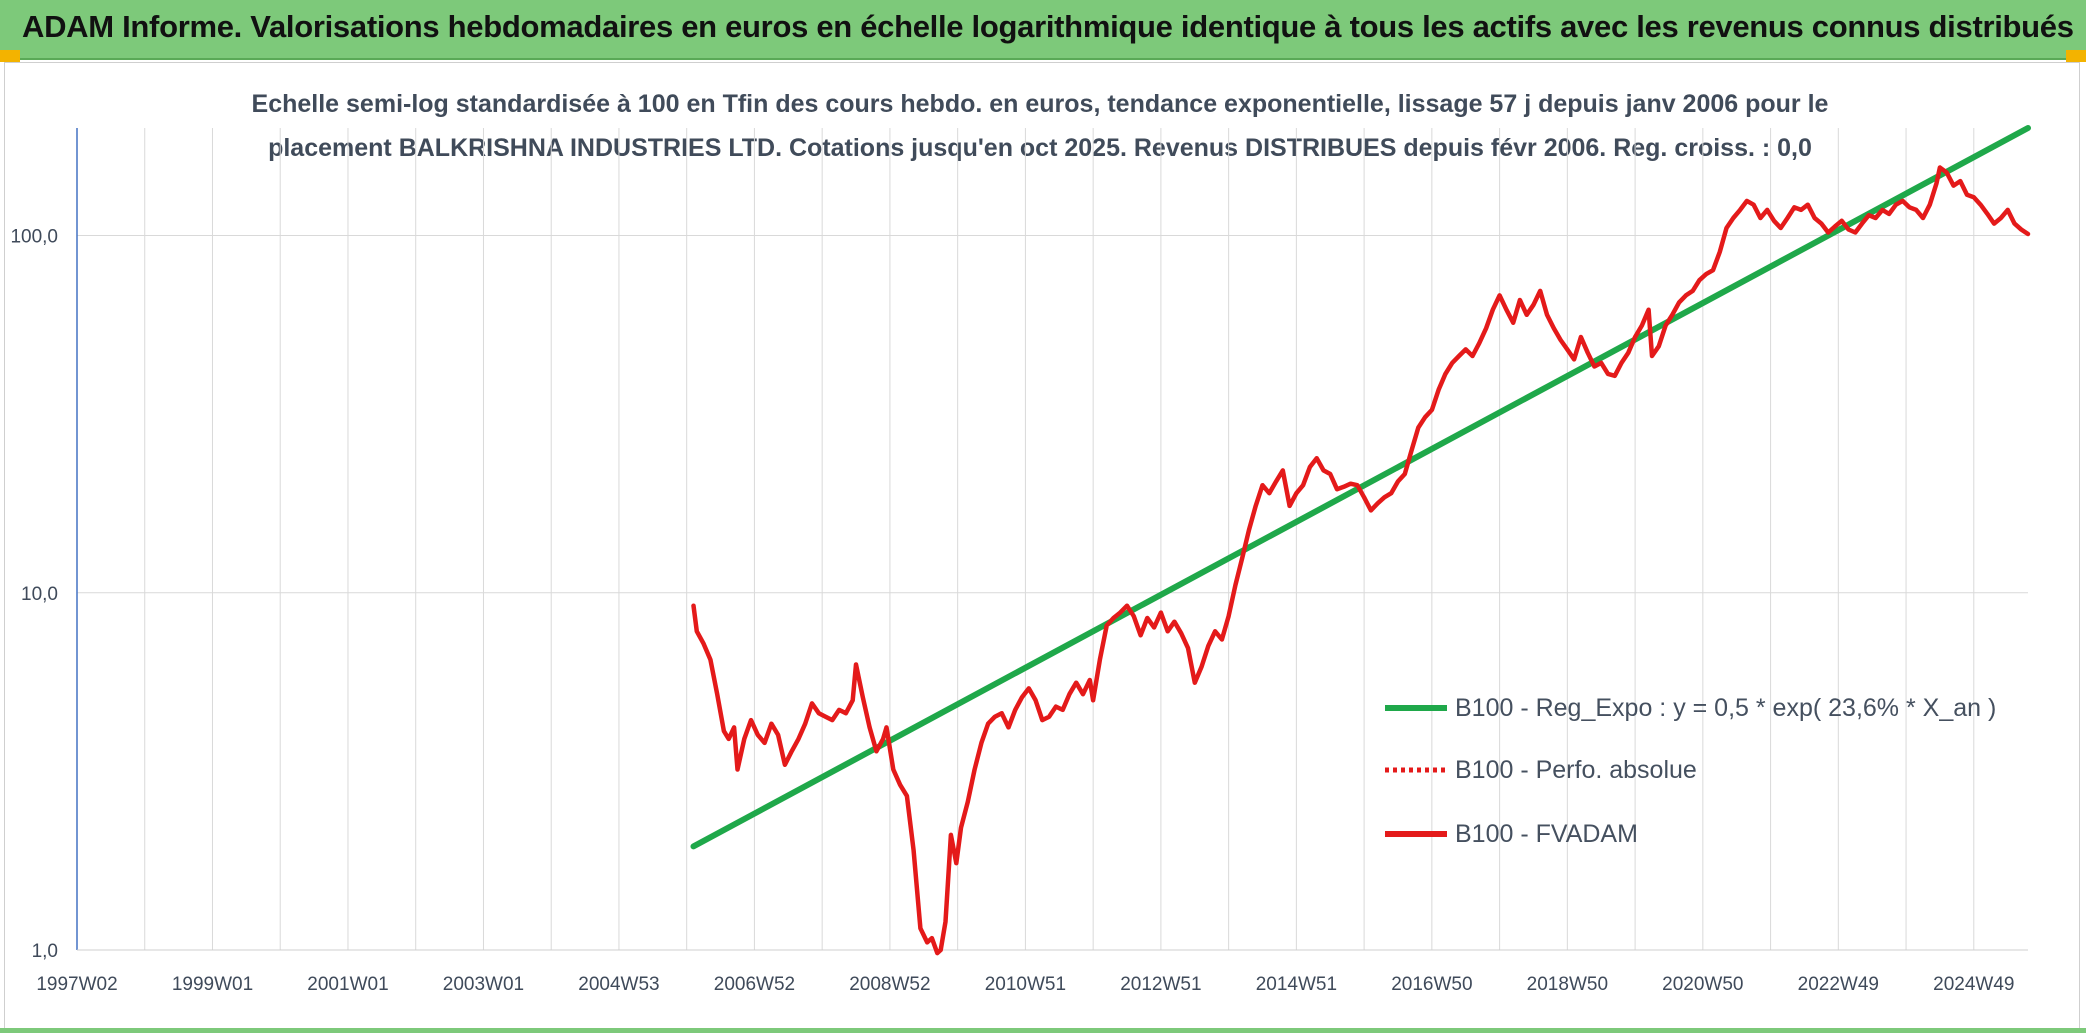  What do you see at coordinates (10, 56) in the screenshot?
I see `corner-marker-top-left` at bounding box center [10, 56].